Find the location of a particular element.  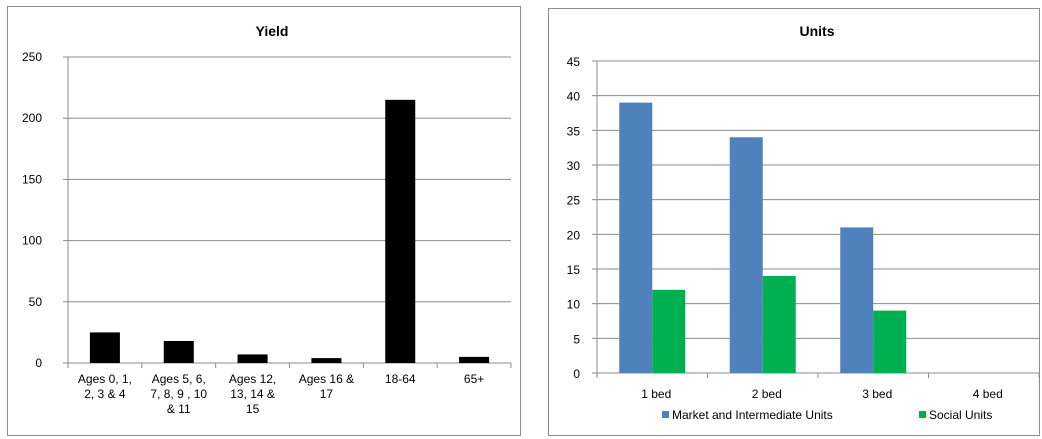

y-tick-label: 40 is located at coordinates (574, 97).